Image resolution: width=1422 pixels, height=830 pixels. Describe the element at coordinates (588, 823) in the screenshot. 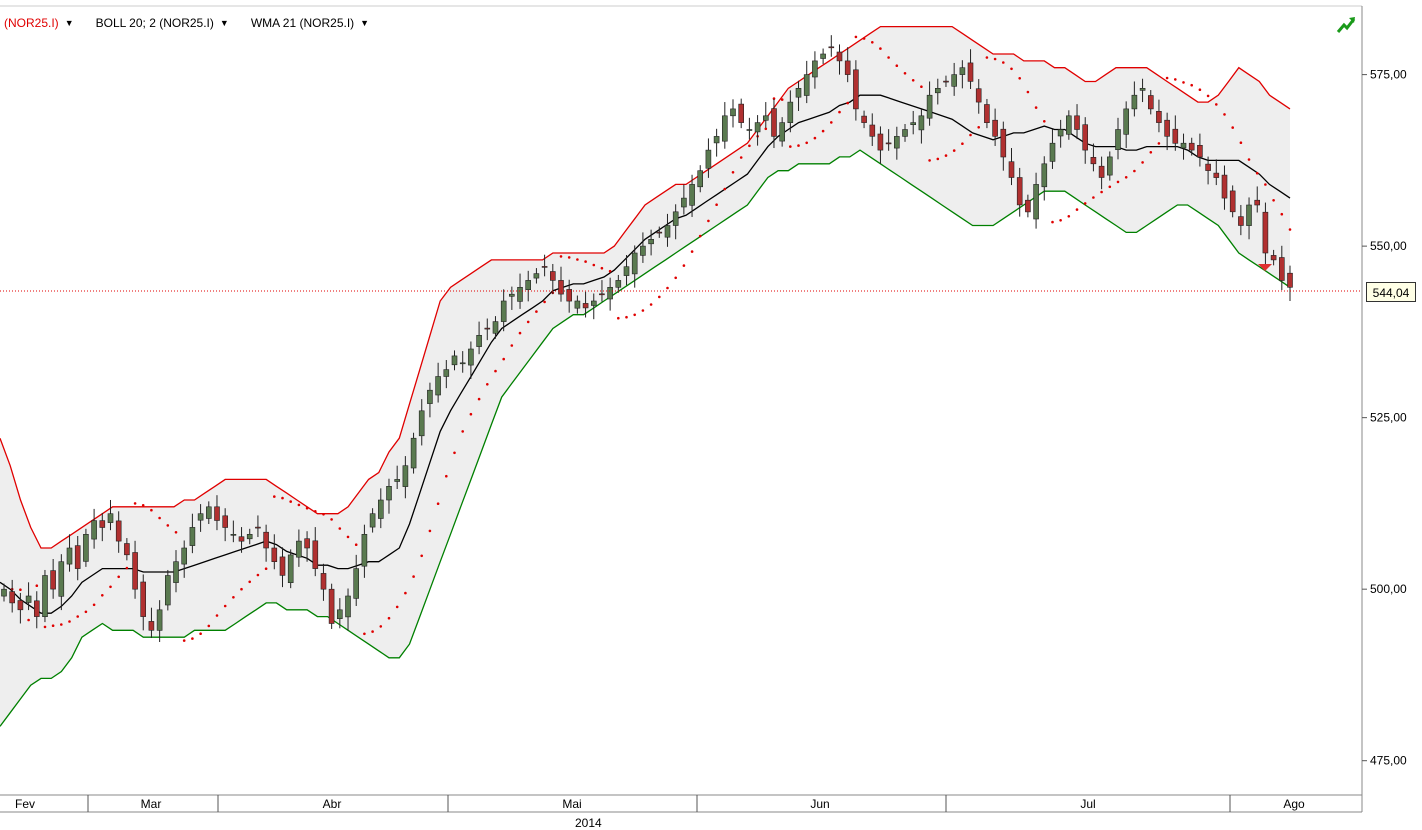

I see `year-label: 2014` at that location.